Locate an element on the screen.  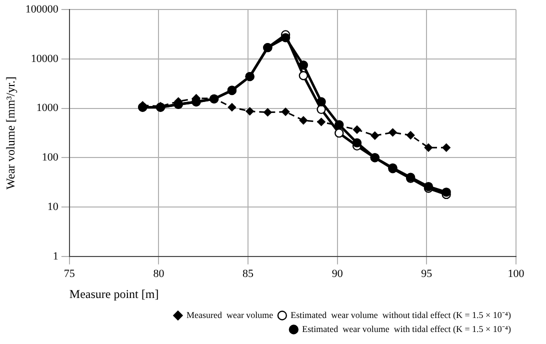
y-tick-label: 100000 is located at coordinates (42, 9).